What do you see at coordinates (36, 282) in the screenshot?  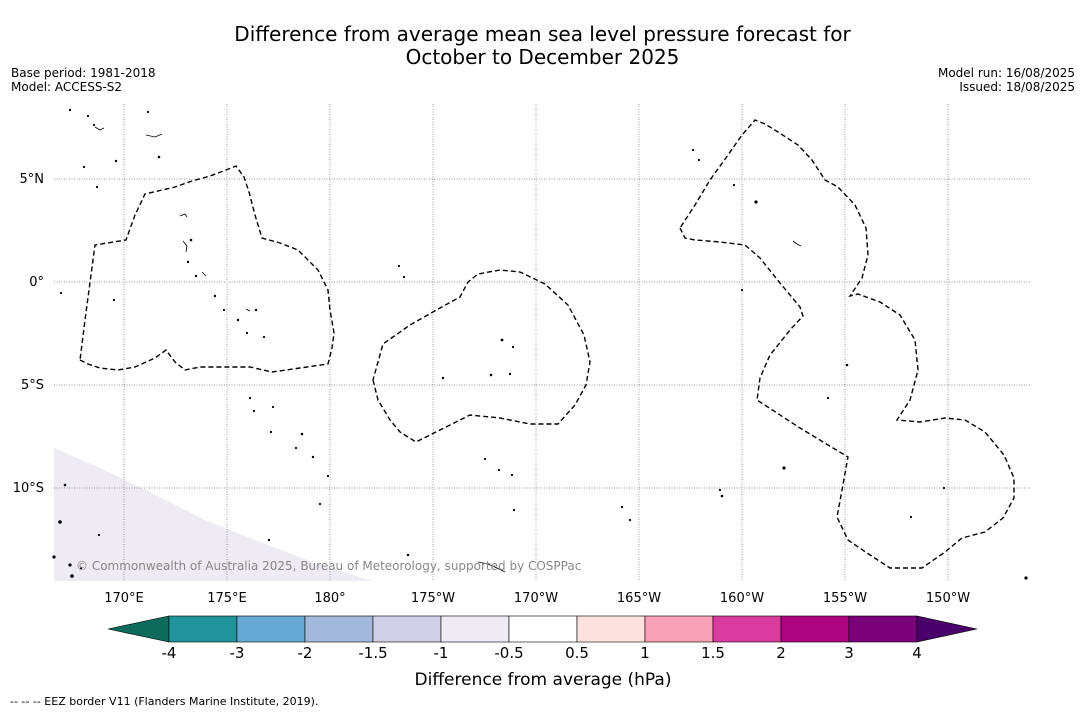 I see `lat-label-0: 0°` at bounding box center [36, 282].